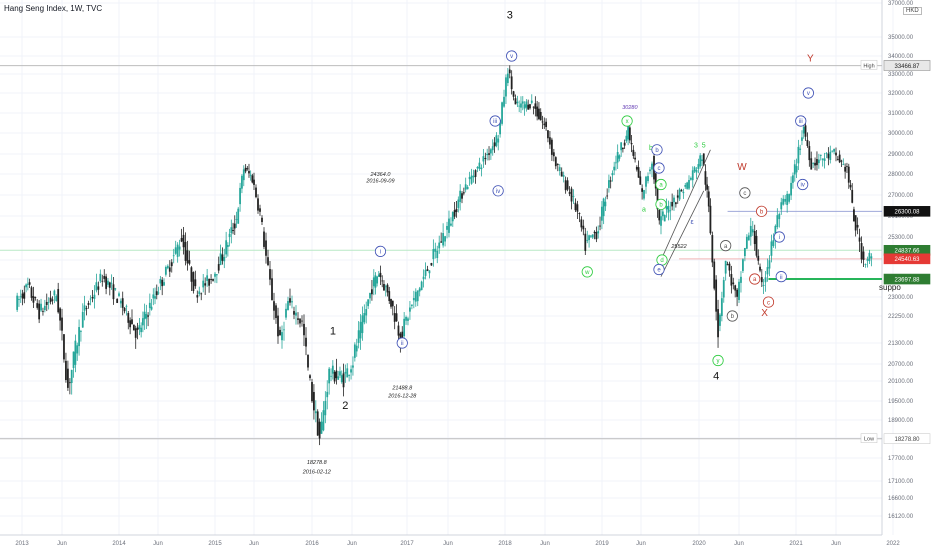 Image resolution: width=932 pixels, height=550 pixels. What do you see at coordinates (22, 544) in the screenshot?
I see `x-tick-label: 2013` at bounding box center [22, 544].